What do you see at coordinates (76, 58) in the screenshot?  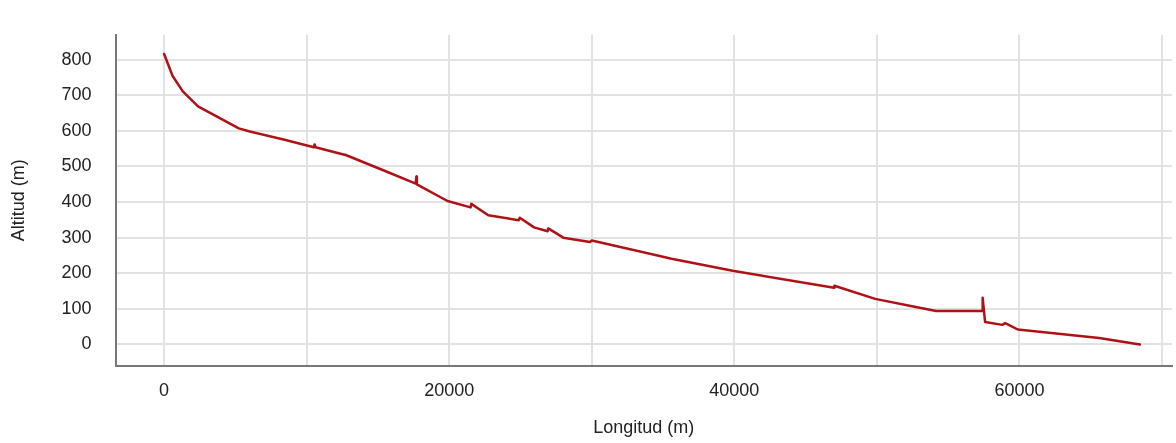 I see `y-tick-label: 800` at bounding box center [76, 58].